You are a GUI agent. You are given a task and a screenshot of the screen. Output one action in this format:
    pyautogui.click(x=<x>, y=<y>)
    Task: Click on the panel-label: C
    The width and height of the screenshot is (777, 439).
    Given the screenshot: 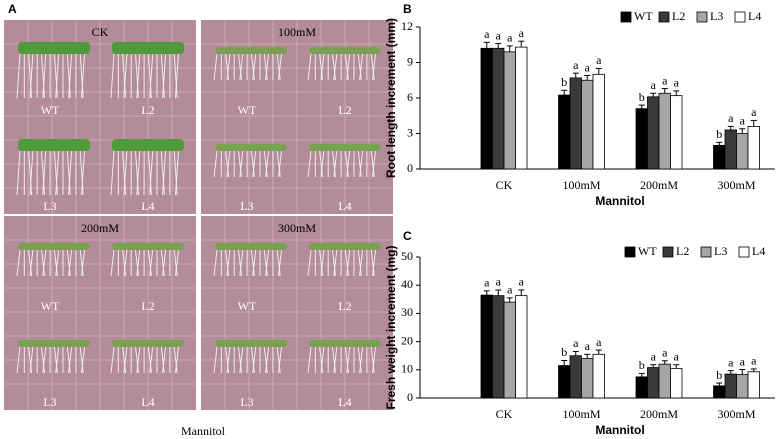 What is the action you would take?
    pyautogui.click(x=407, y=236)
    